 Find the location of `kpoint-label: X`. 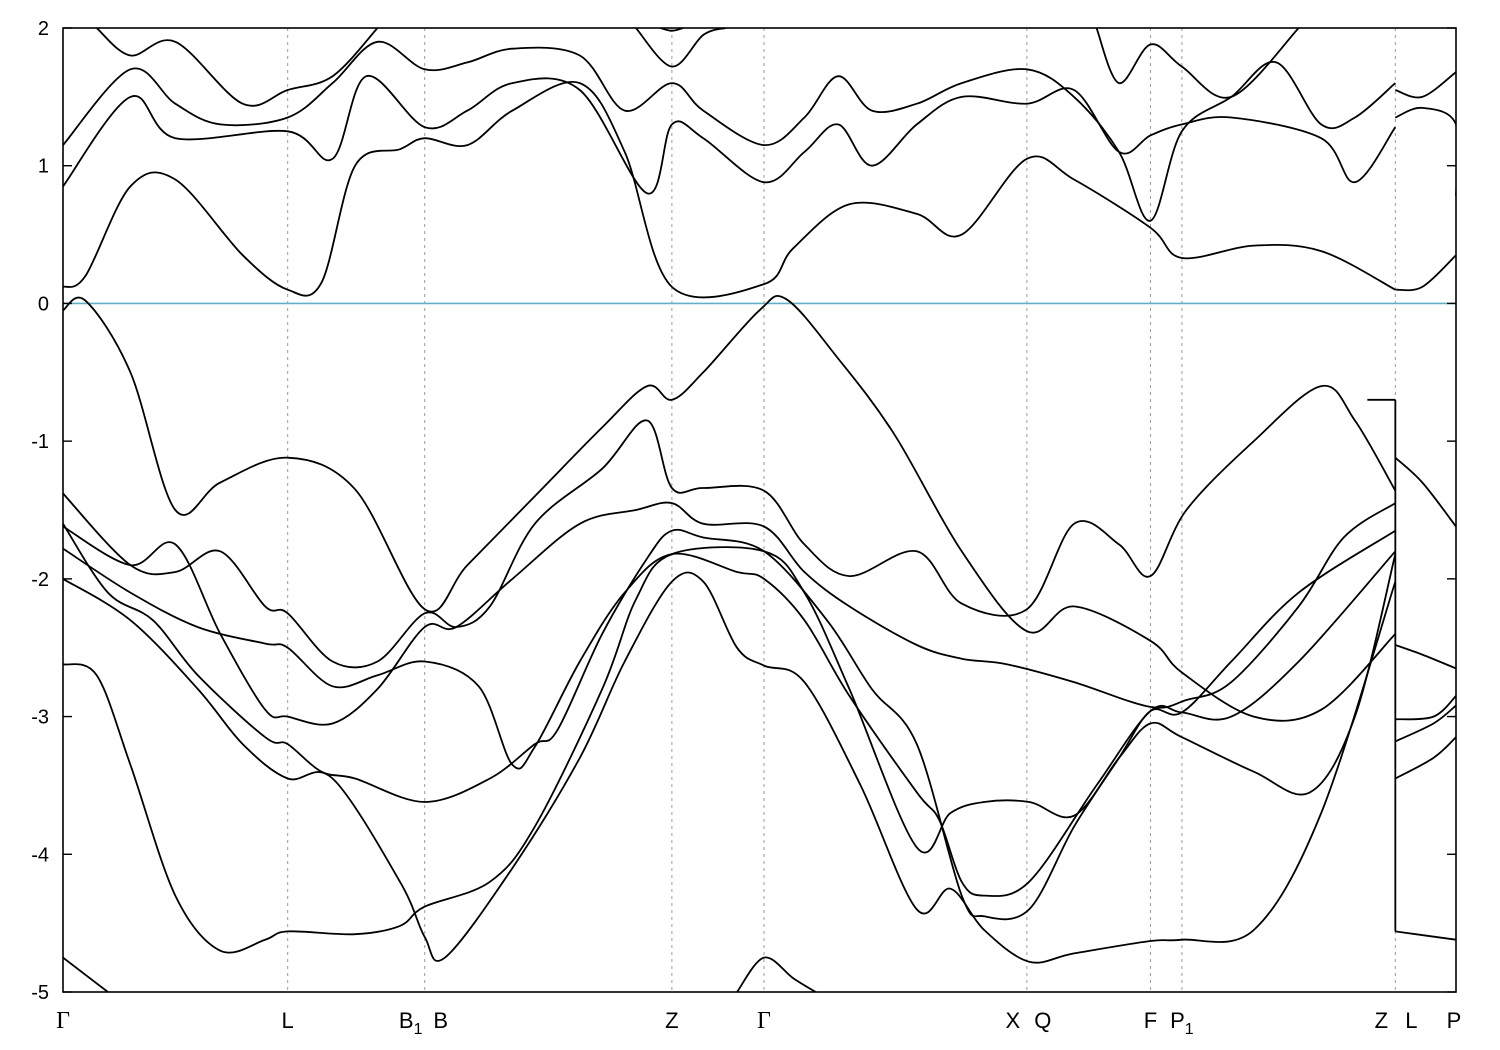

kpoint-label: X is located at coordinates (1013, 1020).